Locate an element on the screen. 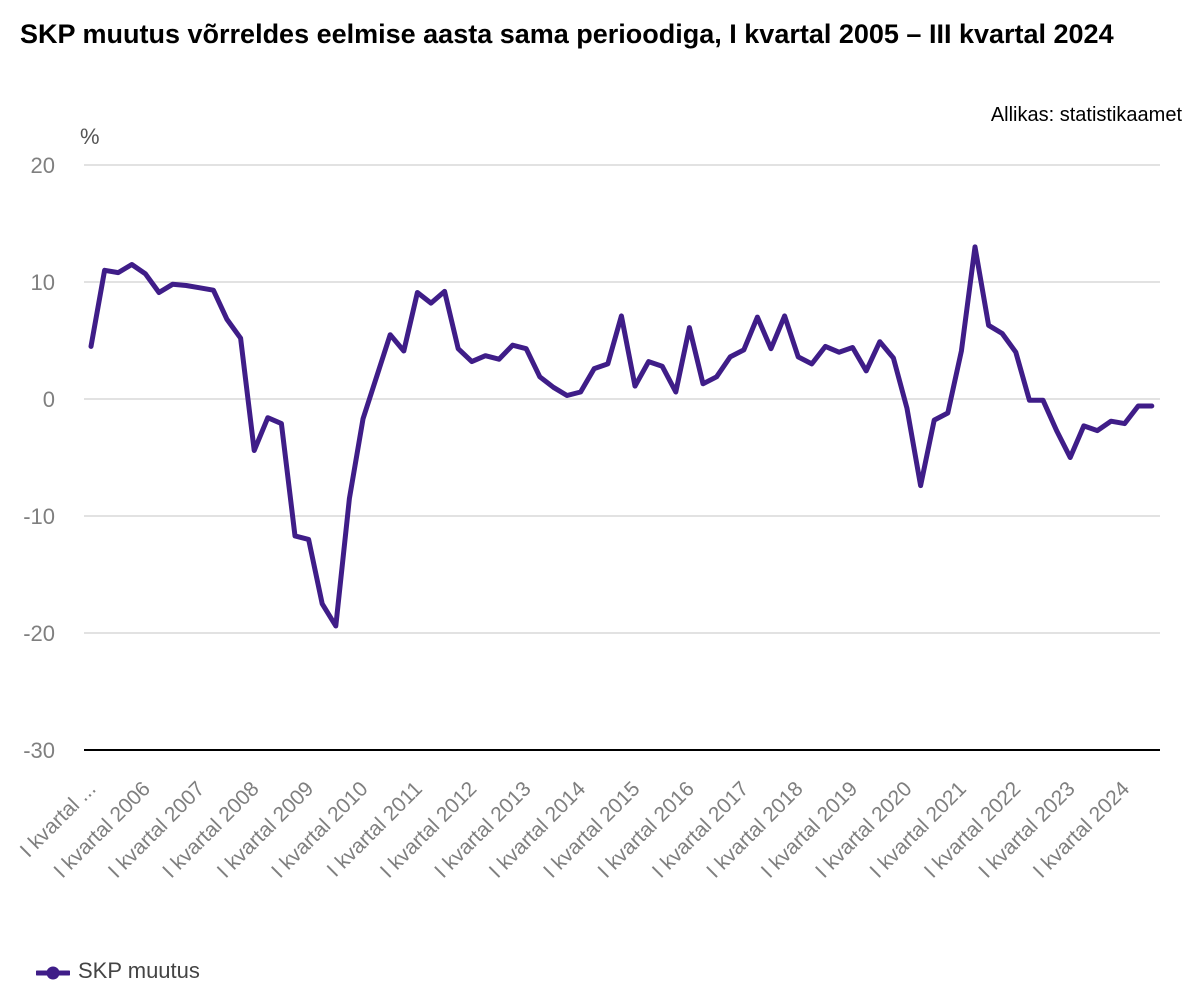  x-tick-label: I kvartal 2024 is located at coordinates (1082, 830).